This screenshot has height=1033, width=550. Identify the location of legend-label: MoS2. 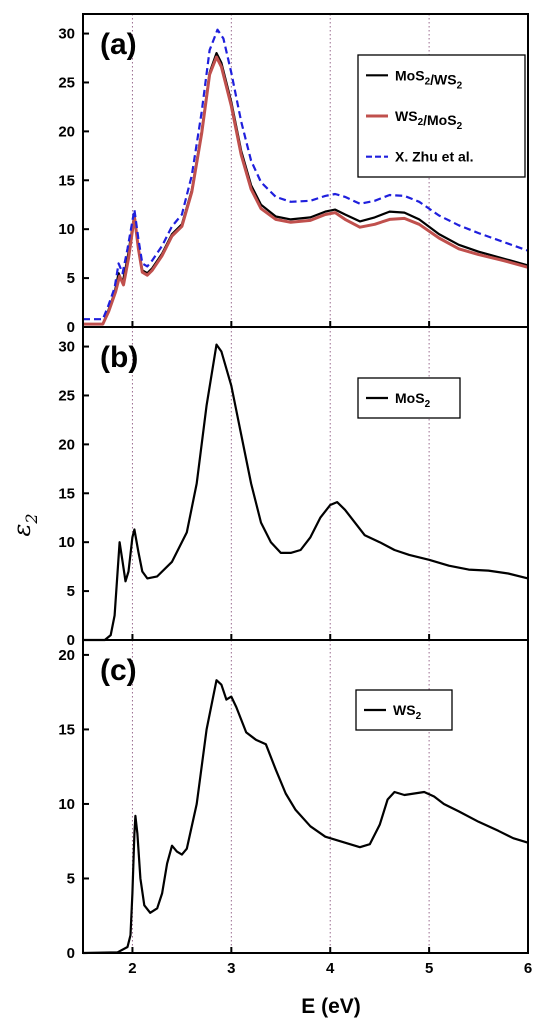
(413, 400).